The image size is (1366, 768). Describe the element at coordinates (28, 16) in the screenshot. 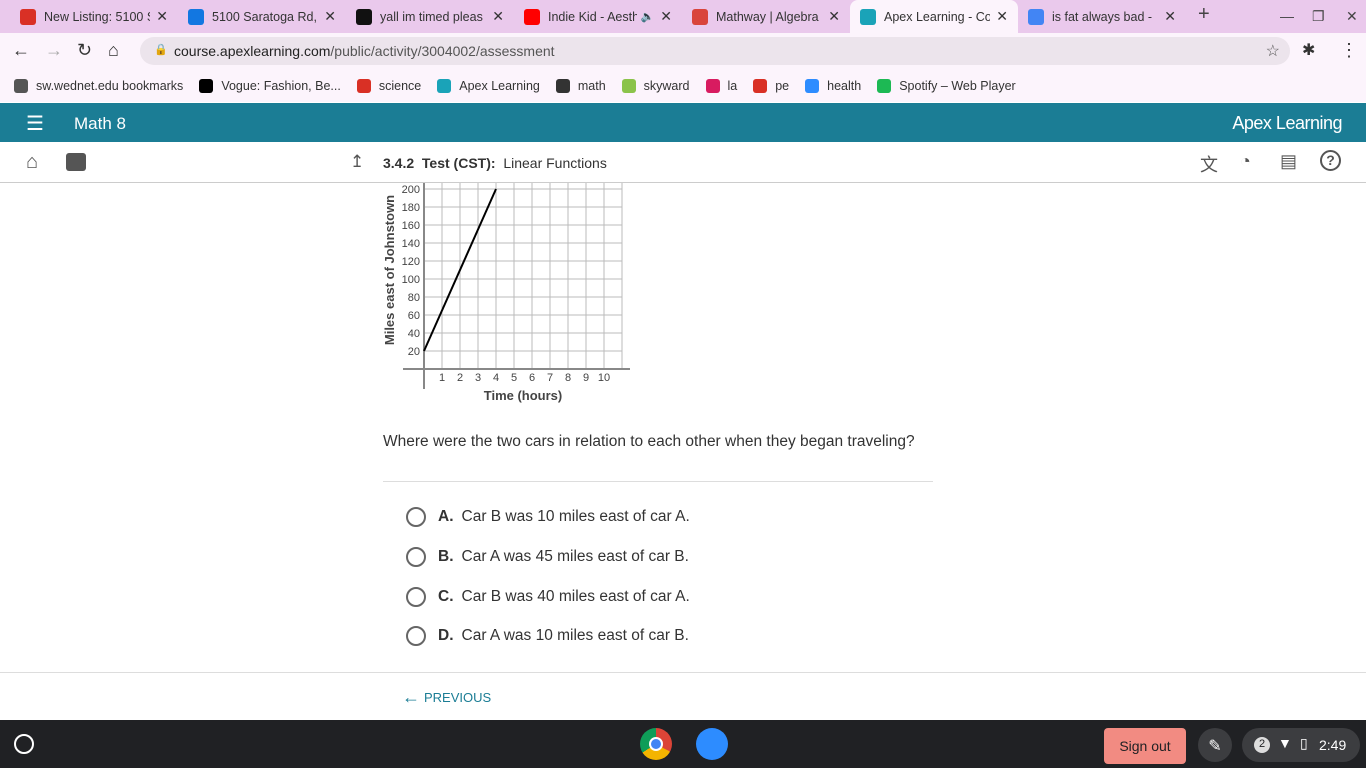

I see `gmail-icon` at that location.